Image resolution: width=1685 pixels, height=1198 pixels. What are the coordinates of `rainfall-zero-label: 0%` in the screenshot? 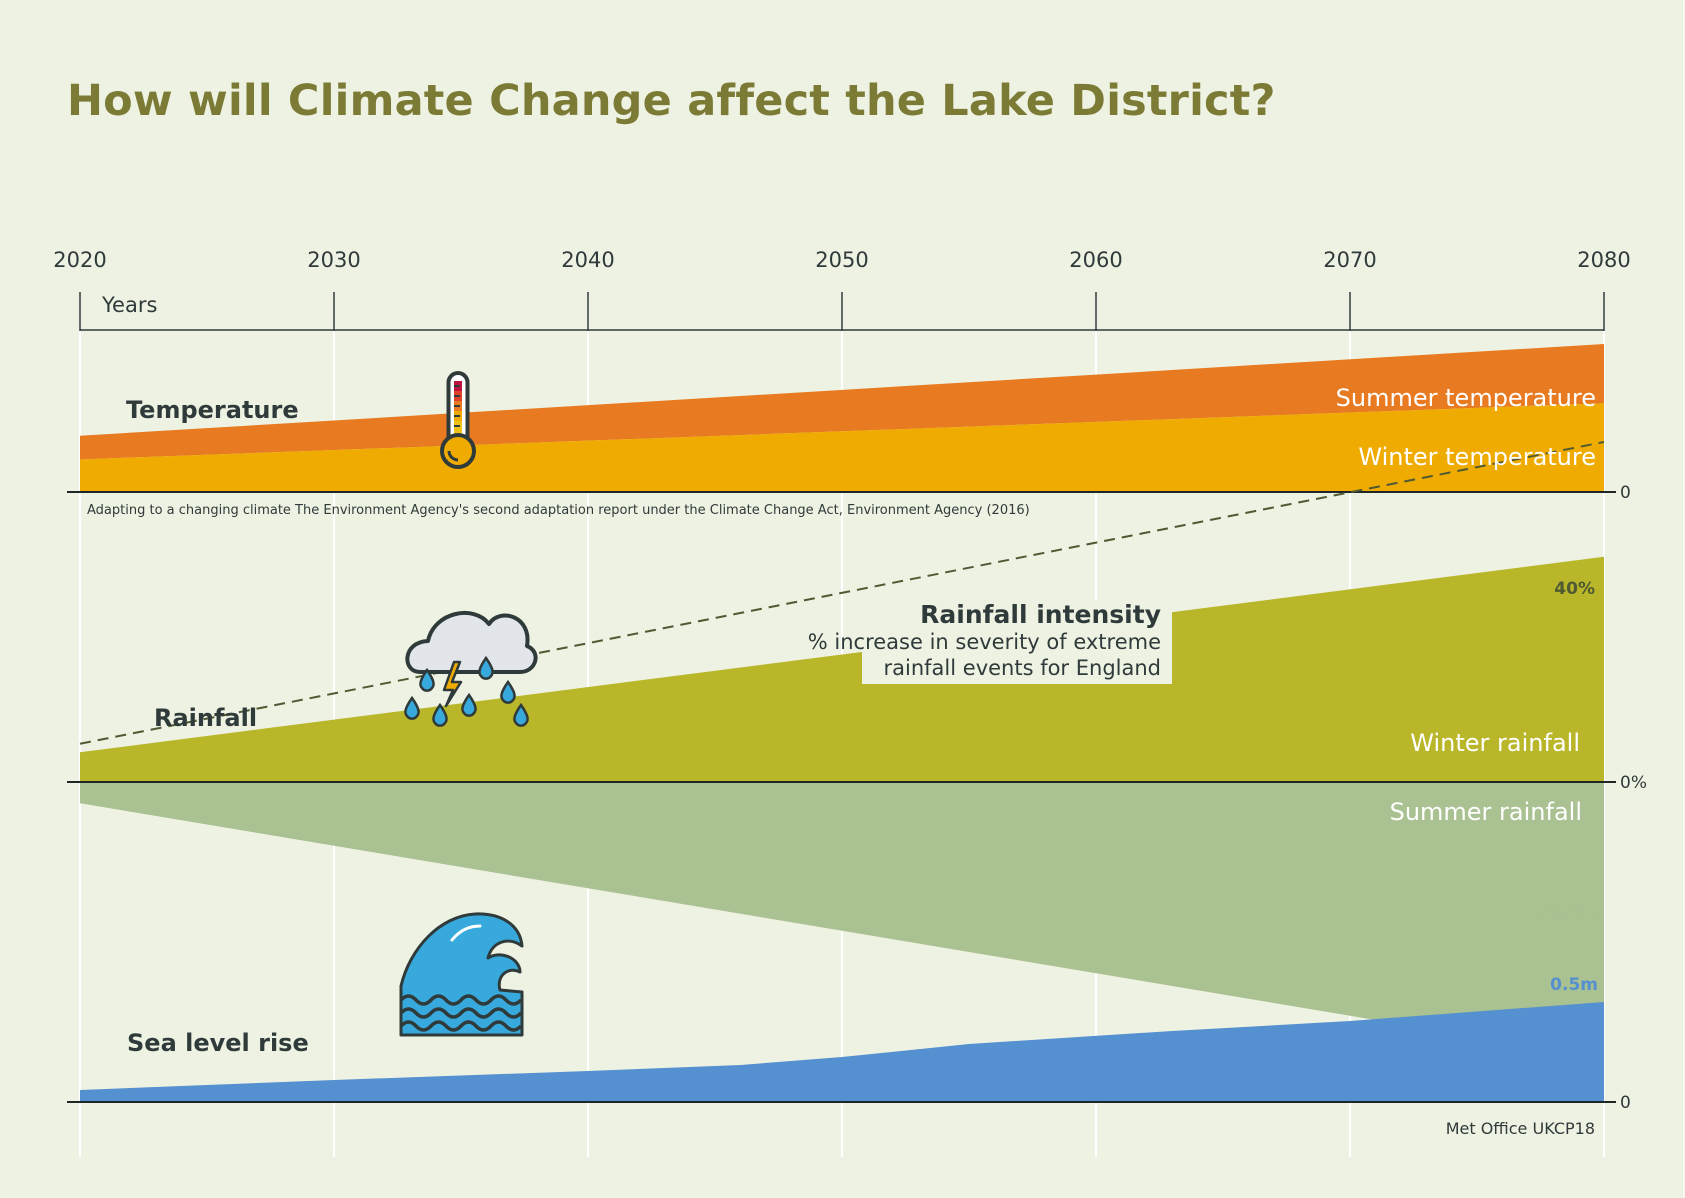 It's located at (1633, 783).